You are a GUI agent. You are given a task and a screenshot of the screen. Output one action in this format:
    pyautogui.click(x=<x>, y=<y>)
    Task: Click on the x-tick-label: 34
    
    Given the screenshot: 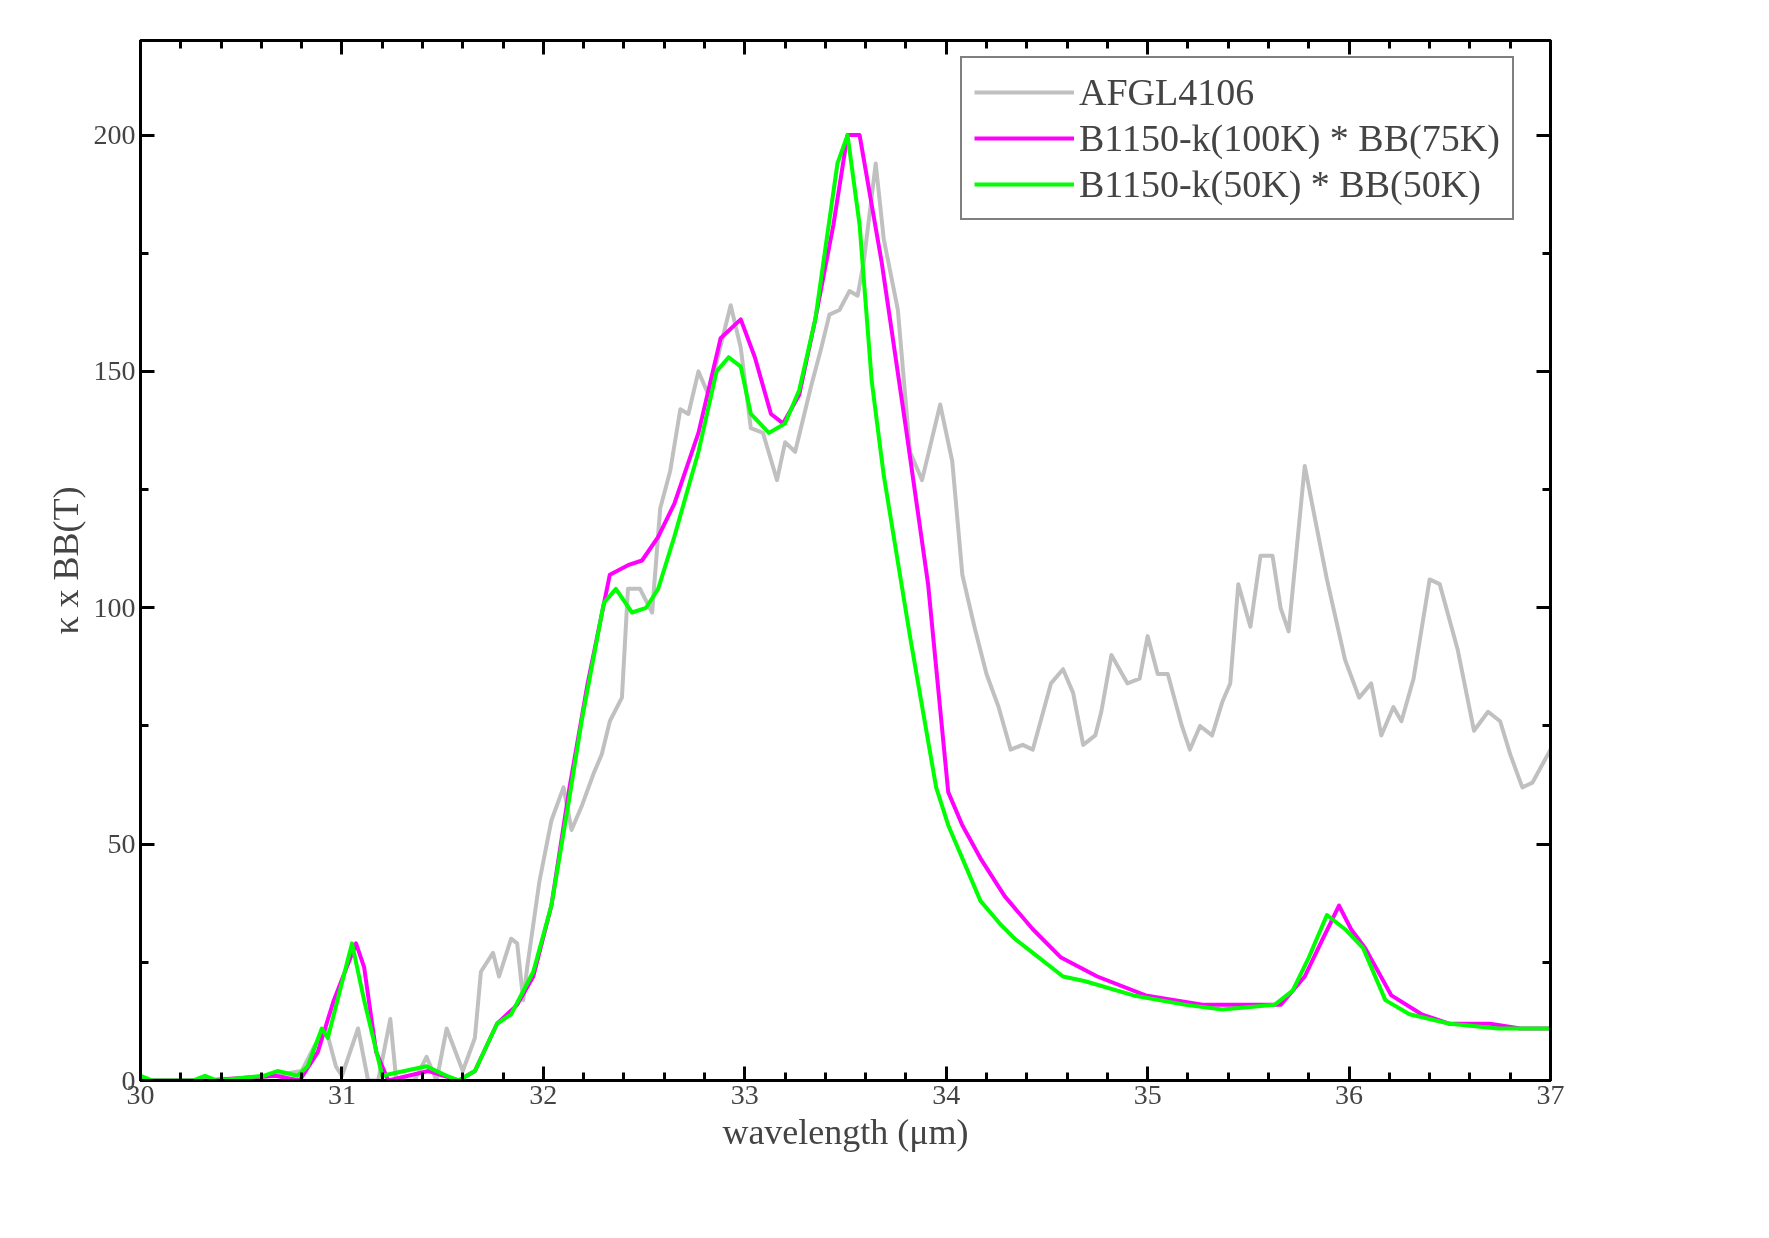 What is the action you would take?
    pyautogui.click(x=946, y=1094)
    